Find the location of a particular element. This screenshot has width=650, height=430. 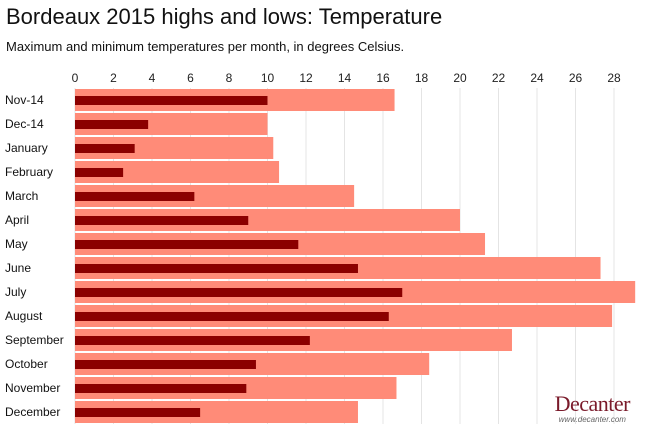

x-tick-label: 12 is located at coordinates (306, 78).